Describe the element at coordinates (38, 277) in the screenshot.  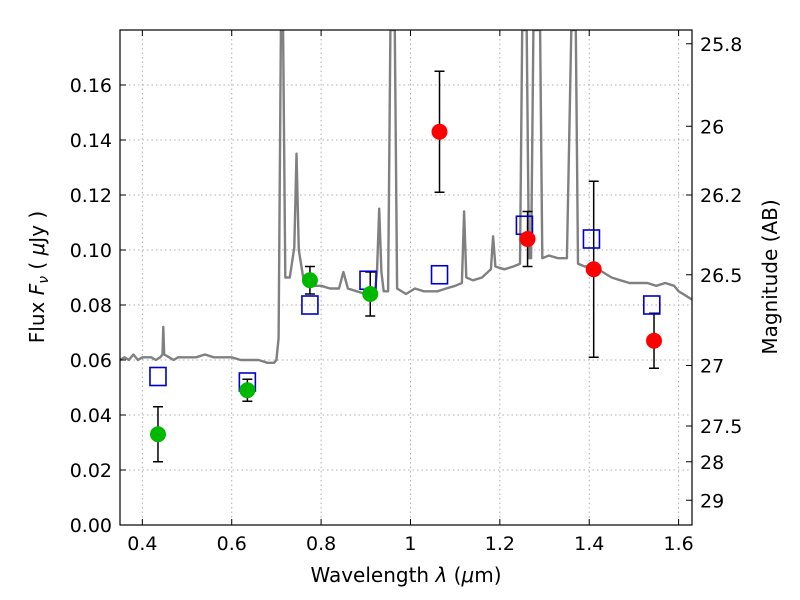
I see `y-axis-label: Flux Fν ( μJy )` at that location.